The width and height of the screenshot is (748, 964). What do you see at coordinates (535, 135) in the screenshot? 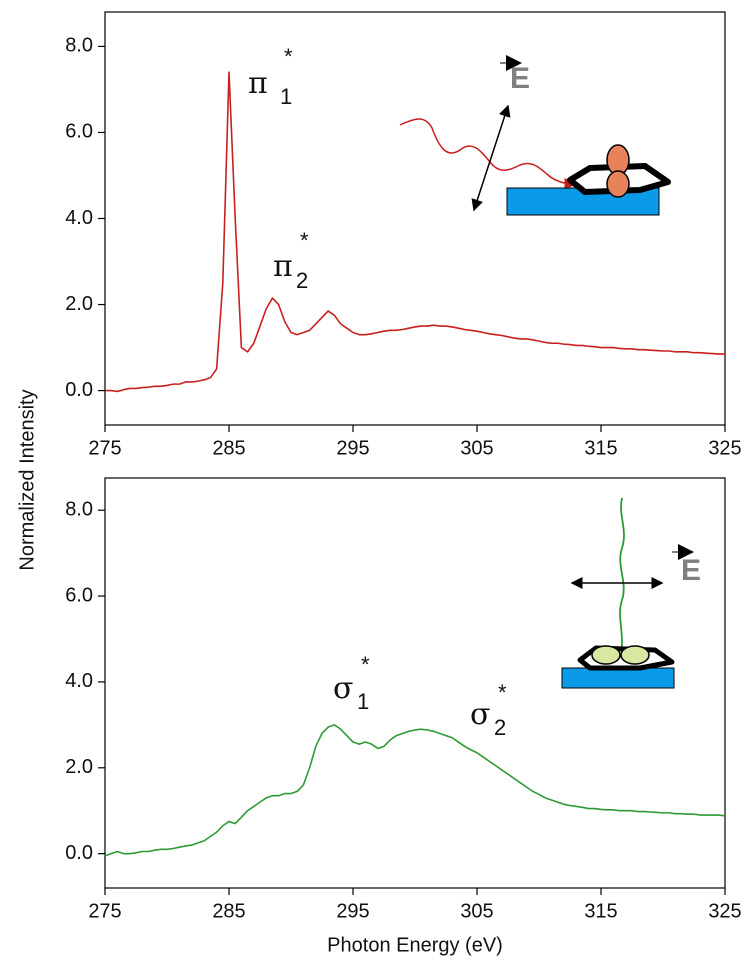
I see `inset-top` at bounding box center [535, 135].